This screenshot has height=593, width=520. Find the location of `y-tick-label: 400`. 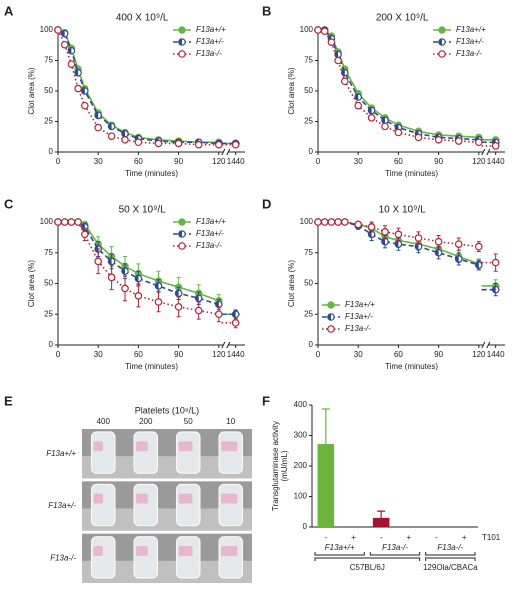

y-tick-label: 400 is located at coordinates (301, 404).